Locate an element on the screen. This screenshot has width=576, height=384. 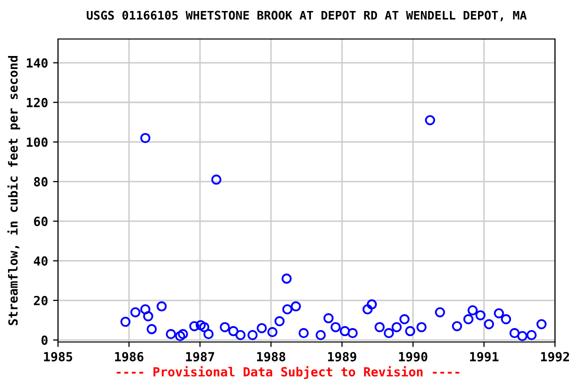
x-tick-label: 1992 is located at coordinates (555, 357).